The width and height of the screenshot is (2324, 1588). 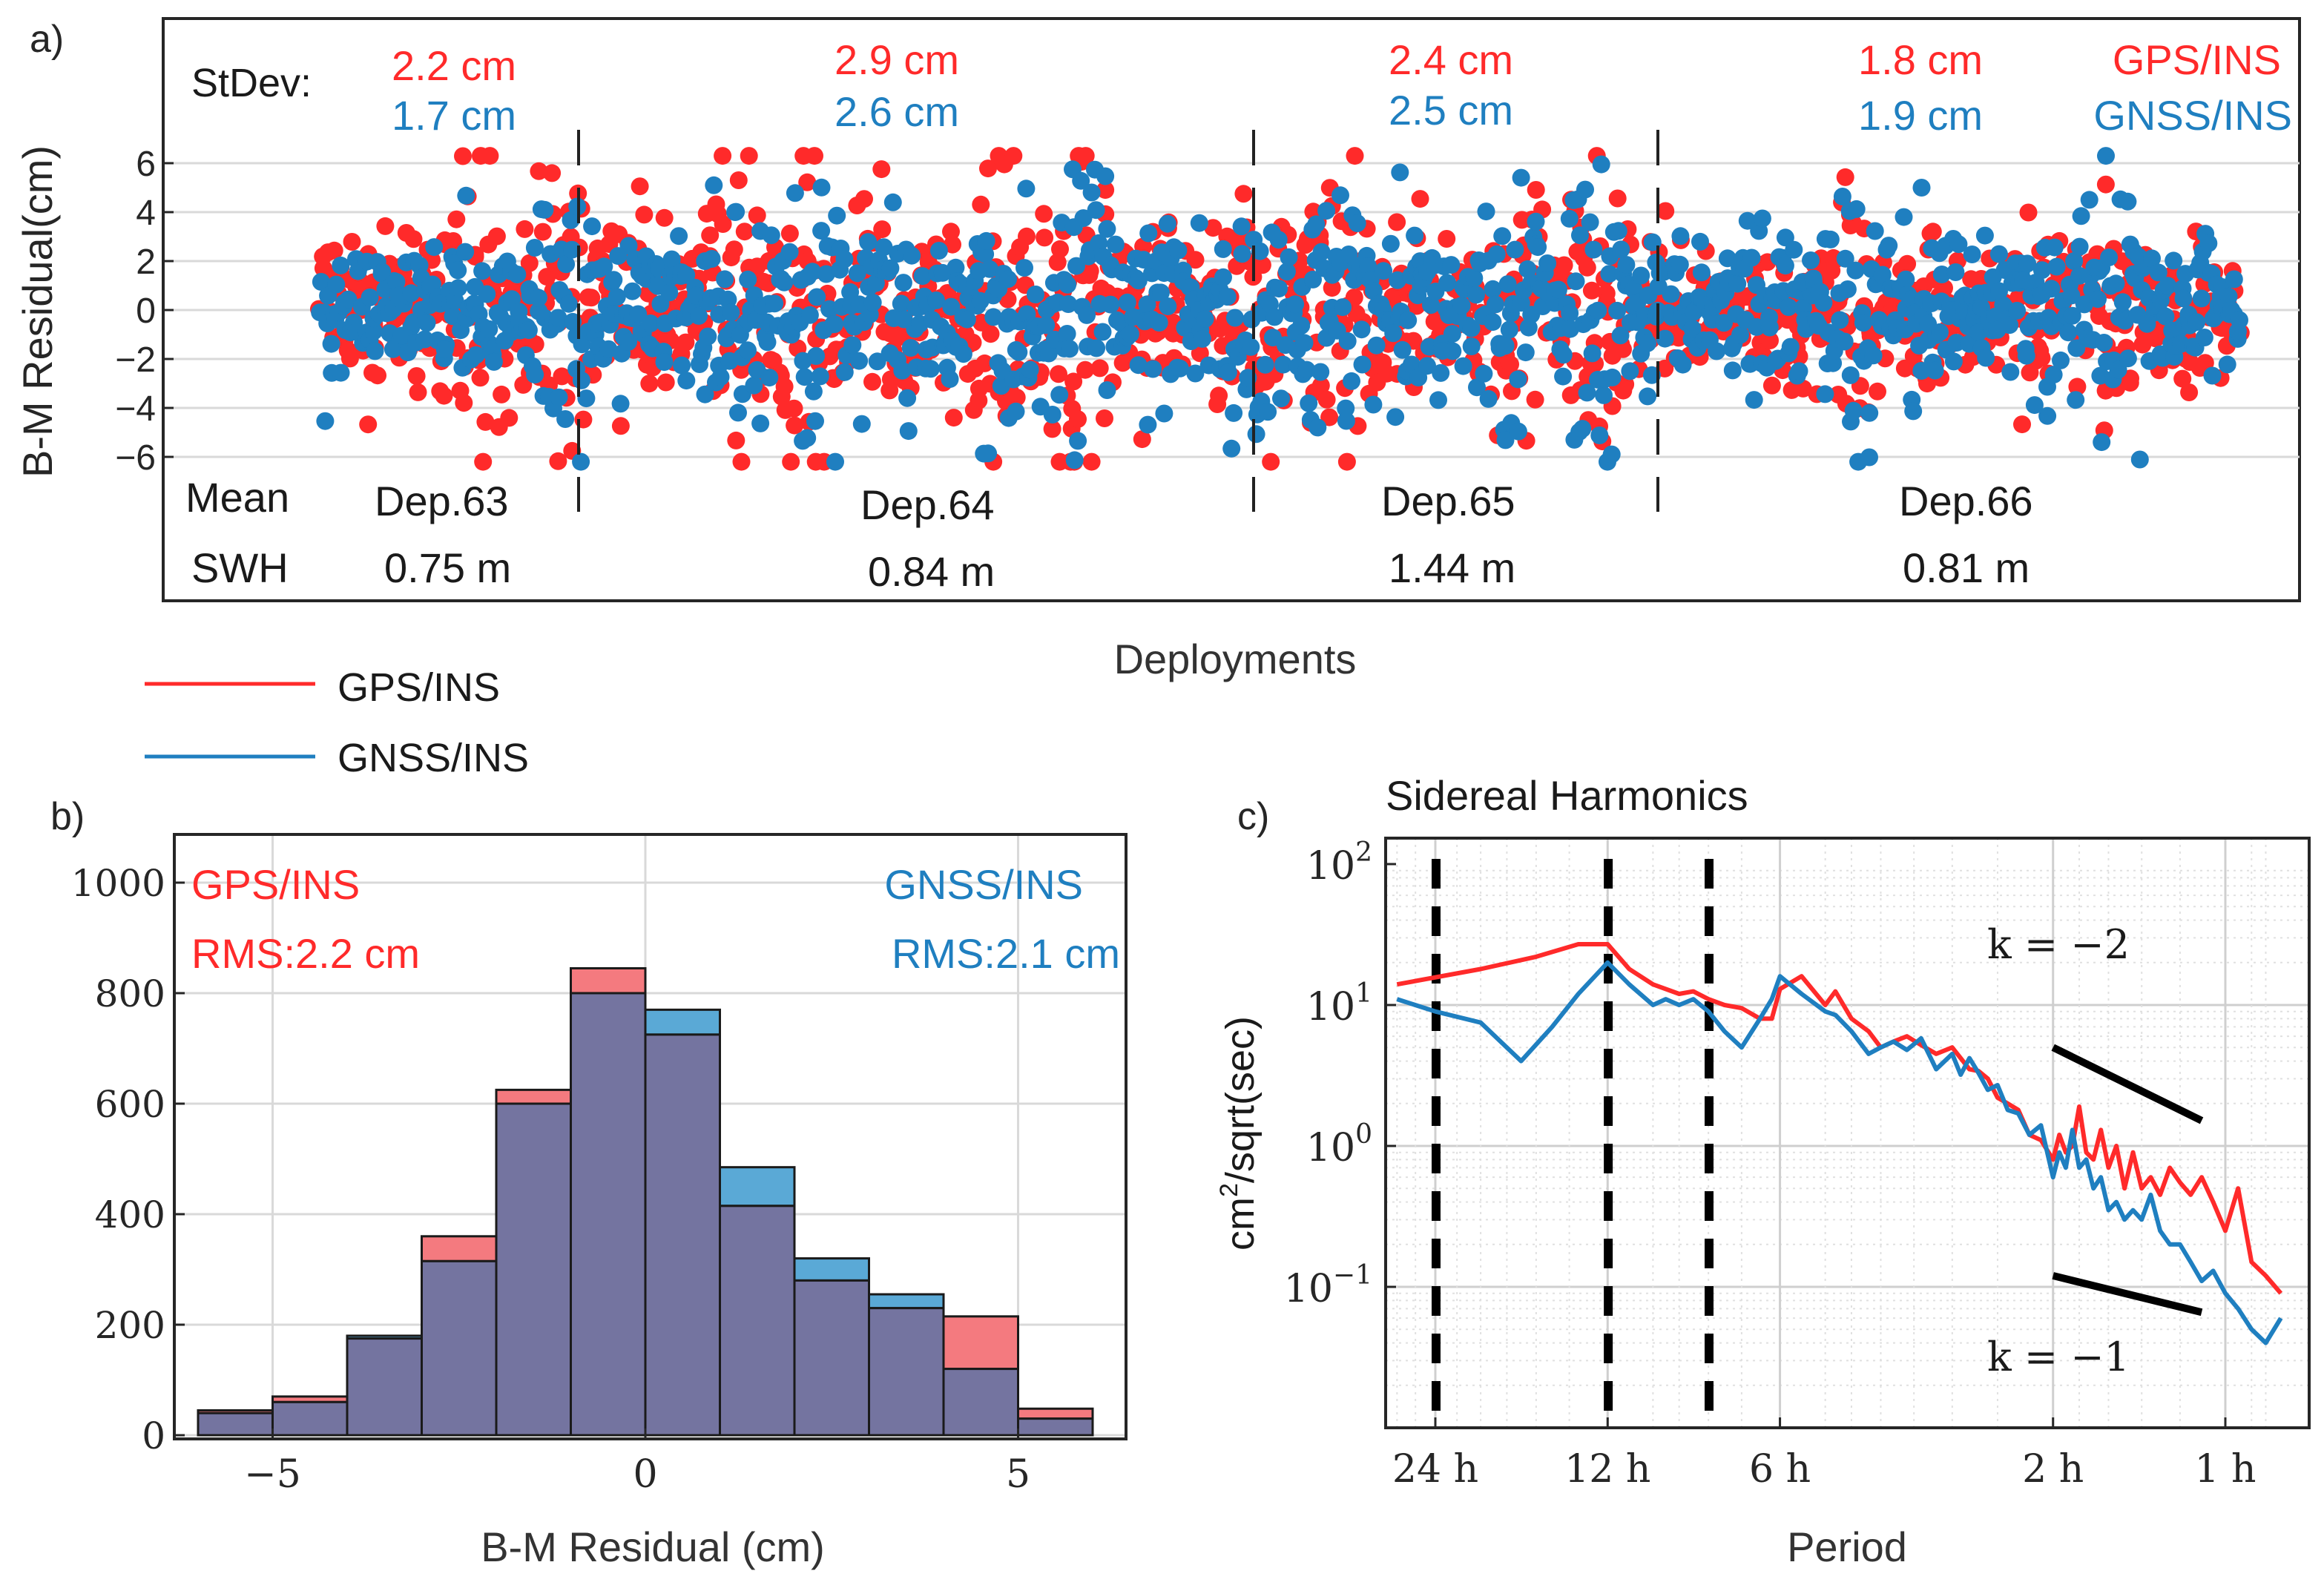 What do you see at coordinates (2225, 1469) in the screenshot?
I see `panel-c-xtick-label: 1 h` at bounding box center [2225, 1469].